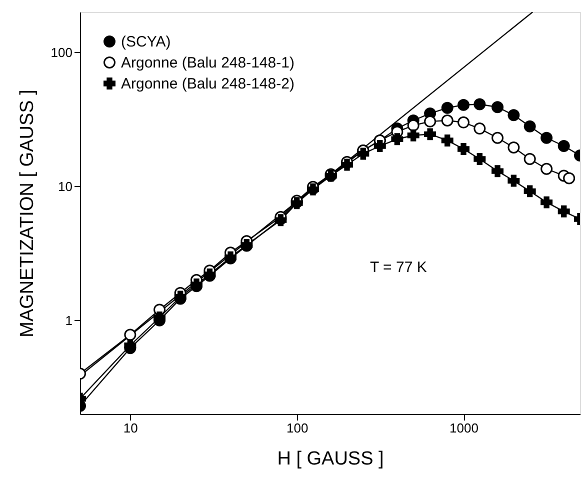 This screenshot has height=483, width=587. What do you see at coordinates (68, 320) in the screenshot?
I see `y-tick-label: 1` at bounding box center [68, 320].